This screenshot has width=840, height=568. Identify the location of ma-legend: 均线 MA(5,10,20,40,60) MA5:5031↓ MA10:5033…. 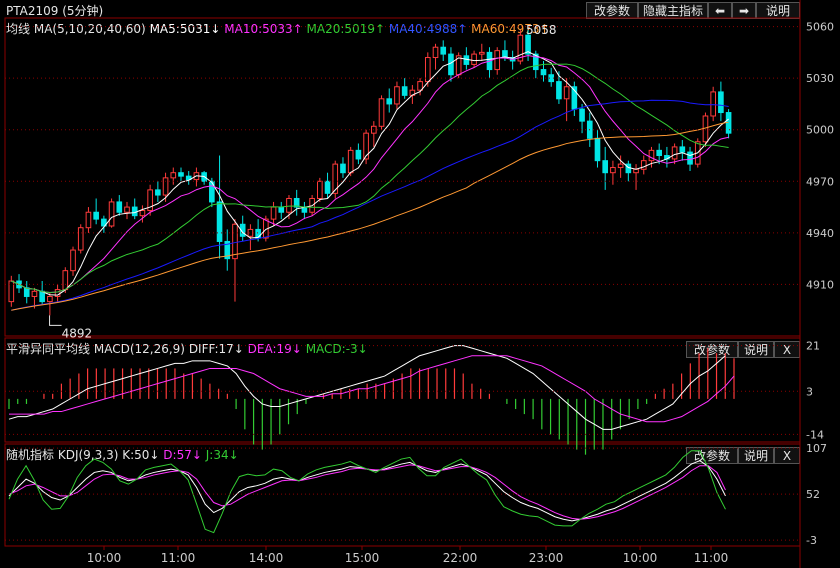
(278, 28).